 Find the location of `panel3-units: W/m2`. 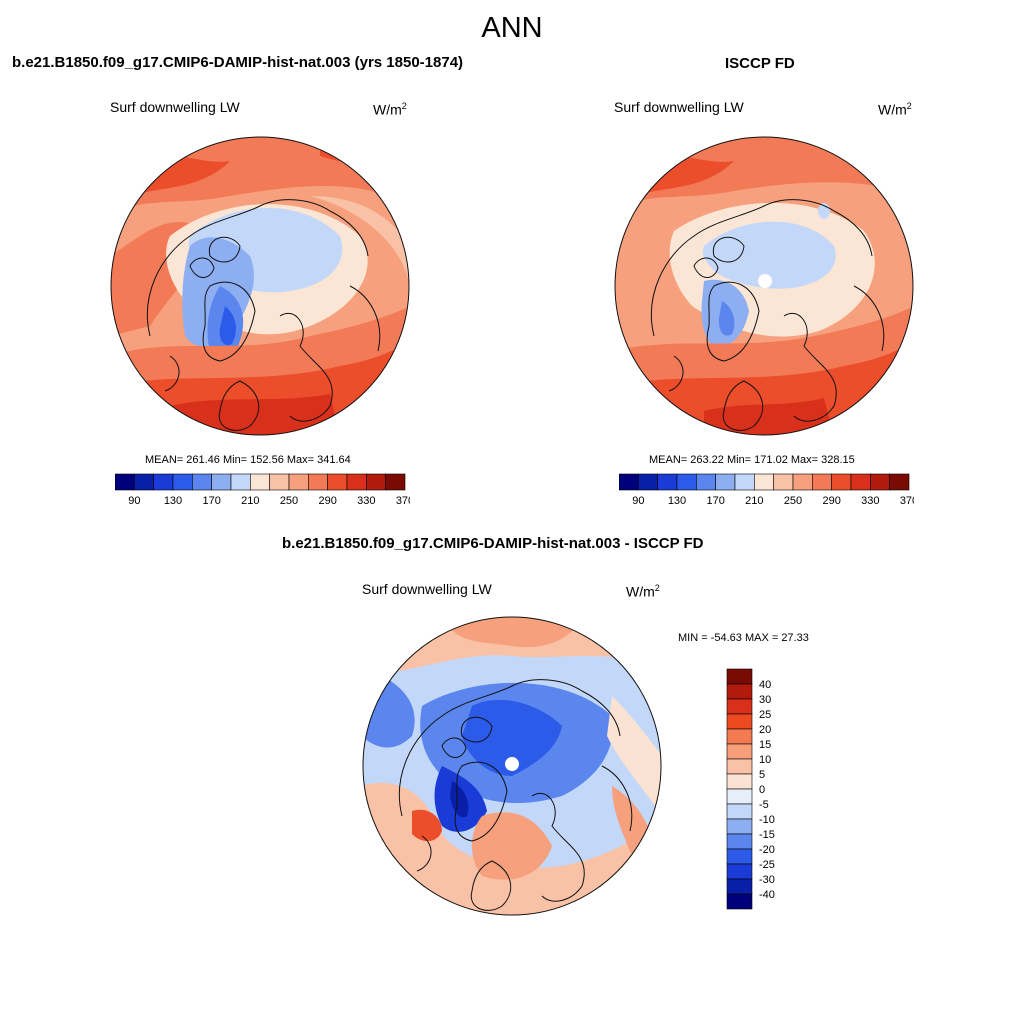

panel3-units: W/m2 is located at coordinates (643, 591).